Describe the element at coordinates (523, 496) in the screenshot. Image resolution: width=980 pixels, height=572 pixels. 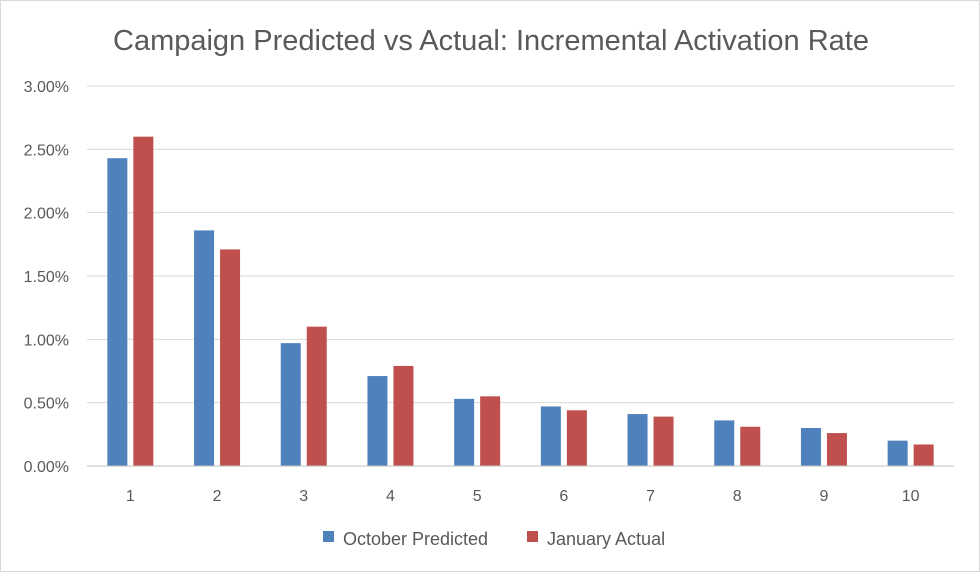
I see `x-axis-tick-labels: 1 2 3 4 5 6 7 8 9 10` at that location.